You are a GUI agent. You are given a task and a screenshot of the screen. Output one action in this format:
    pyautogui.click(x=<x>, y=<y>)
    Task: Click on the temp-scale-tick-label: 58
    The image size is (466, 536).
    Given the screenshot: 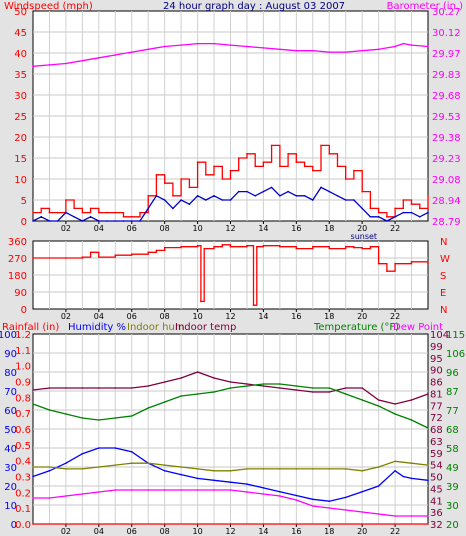 What is the action you would take?
    pyautogui.click(x=452, y=449)
    